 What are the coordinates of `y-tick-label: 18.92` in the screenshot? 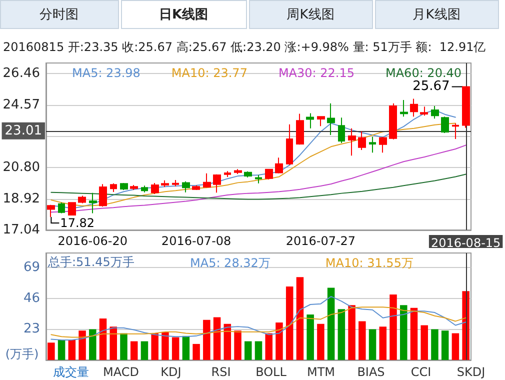 It's located at (21, 198).